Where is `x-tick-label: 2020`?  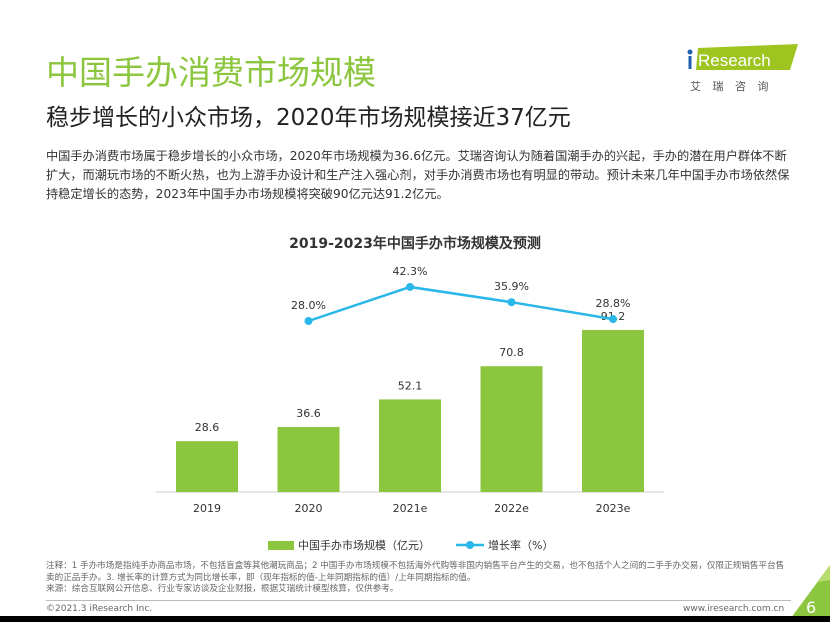 x-tick-label: 2020 is located at coordinates (309, 508).